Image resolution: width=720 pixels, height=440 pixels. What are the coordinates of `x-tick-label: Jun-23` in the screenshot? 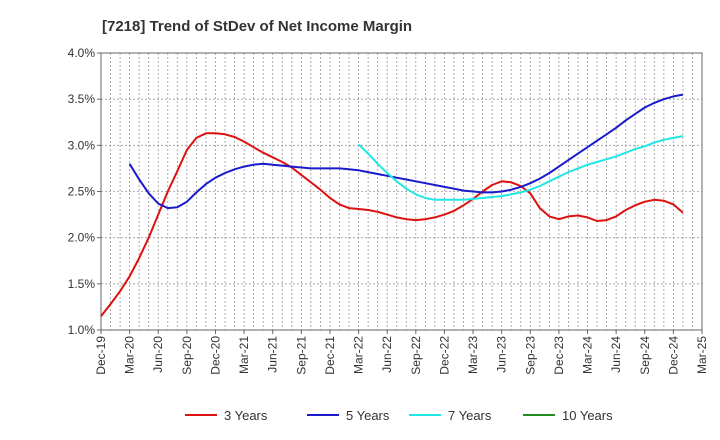 It's located at (502, 354).